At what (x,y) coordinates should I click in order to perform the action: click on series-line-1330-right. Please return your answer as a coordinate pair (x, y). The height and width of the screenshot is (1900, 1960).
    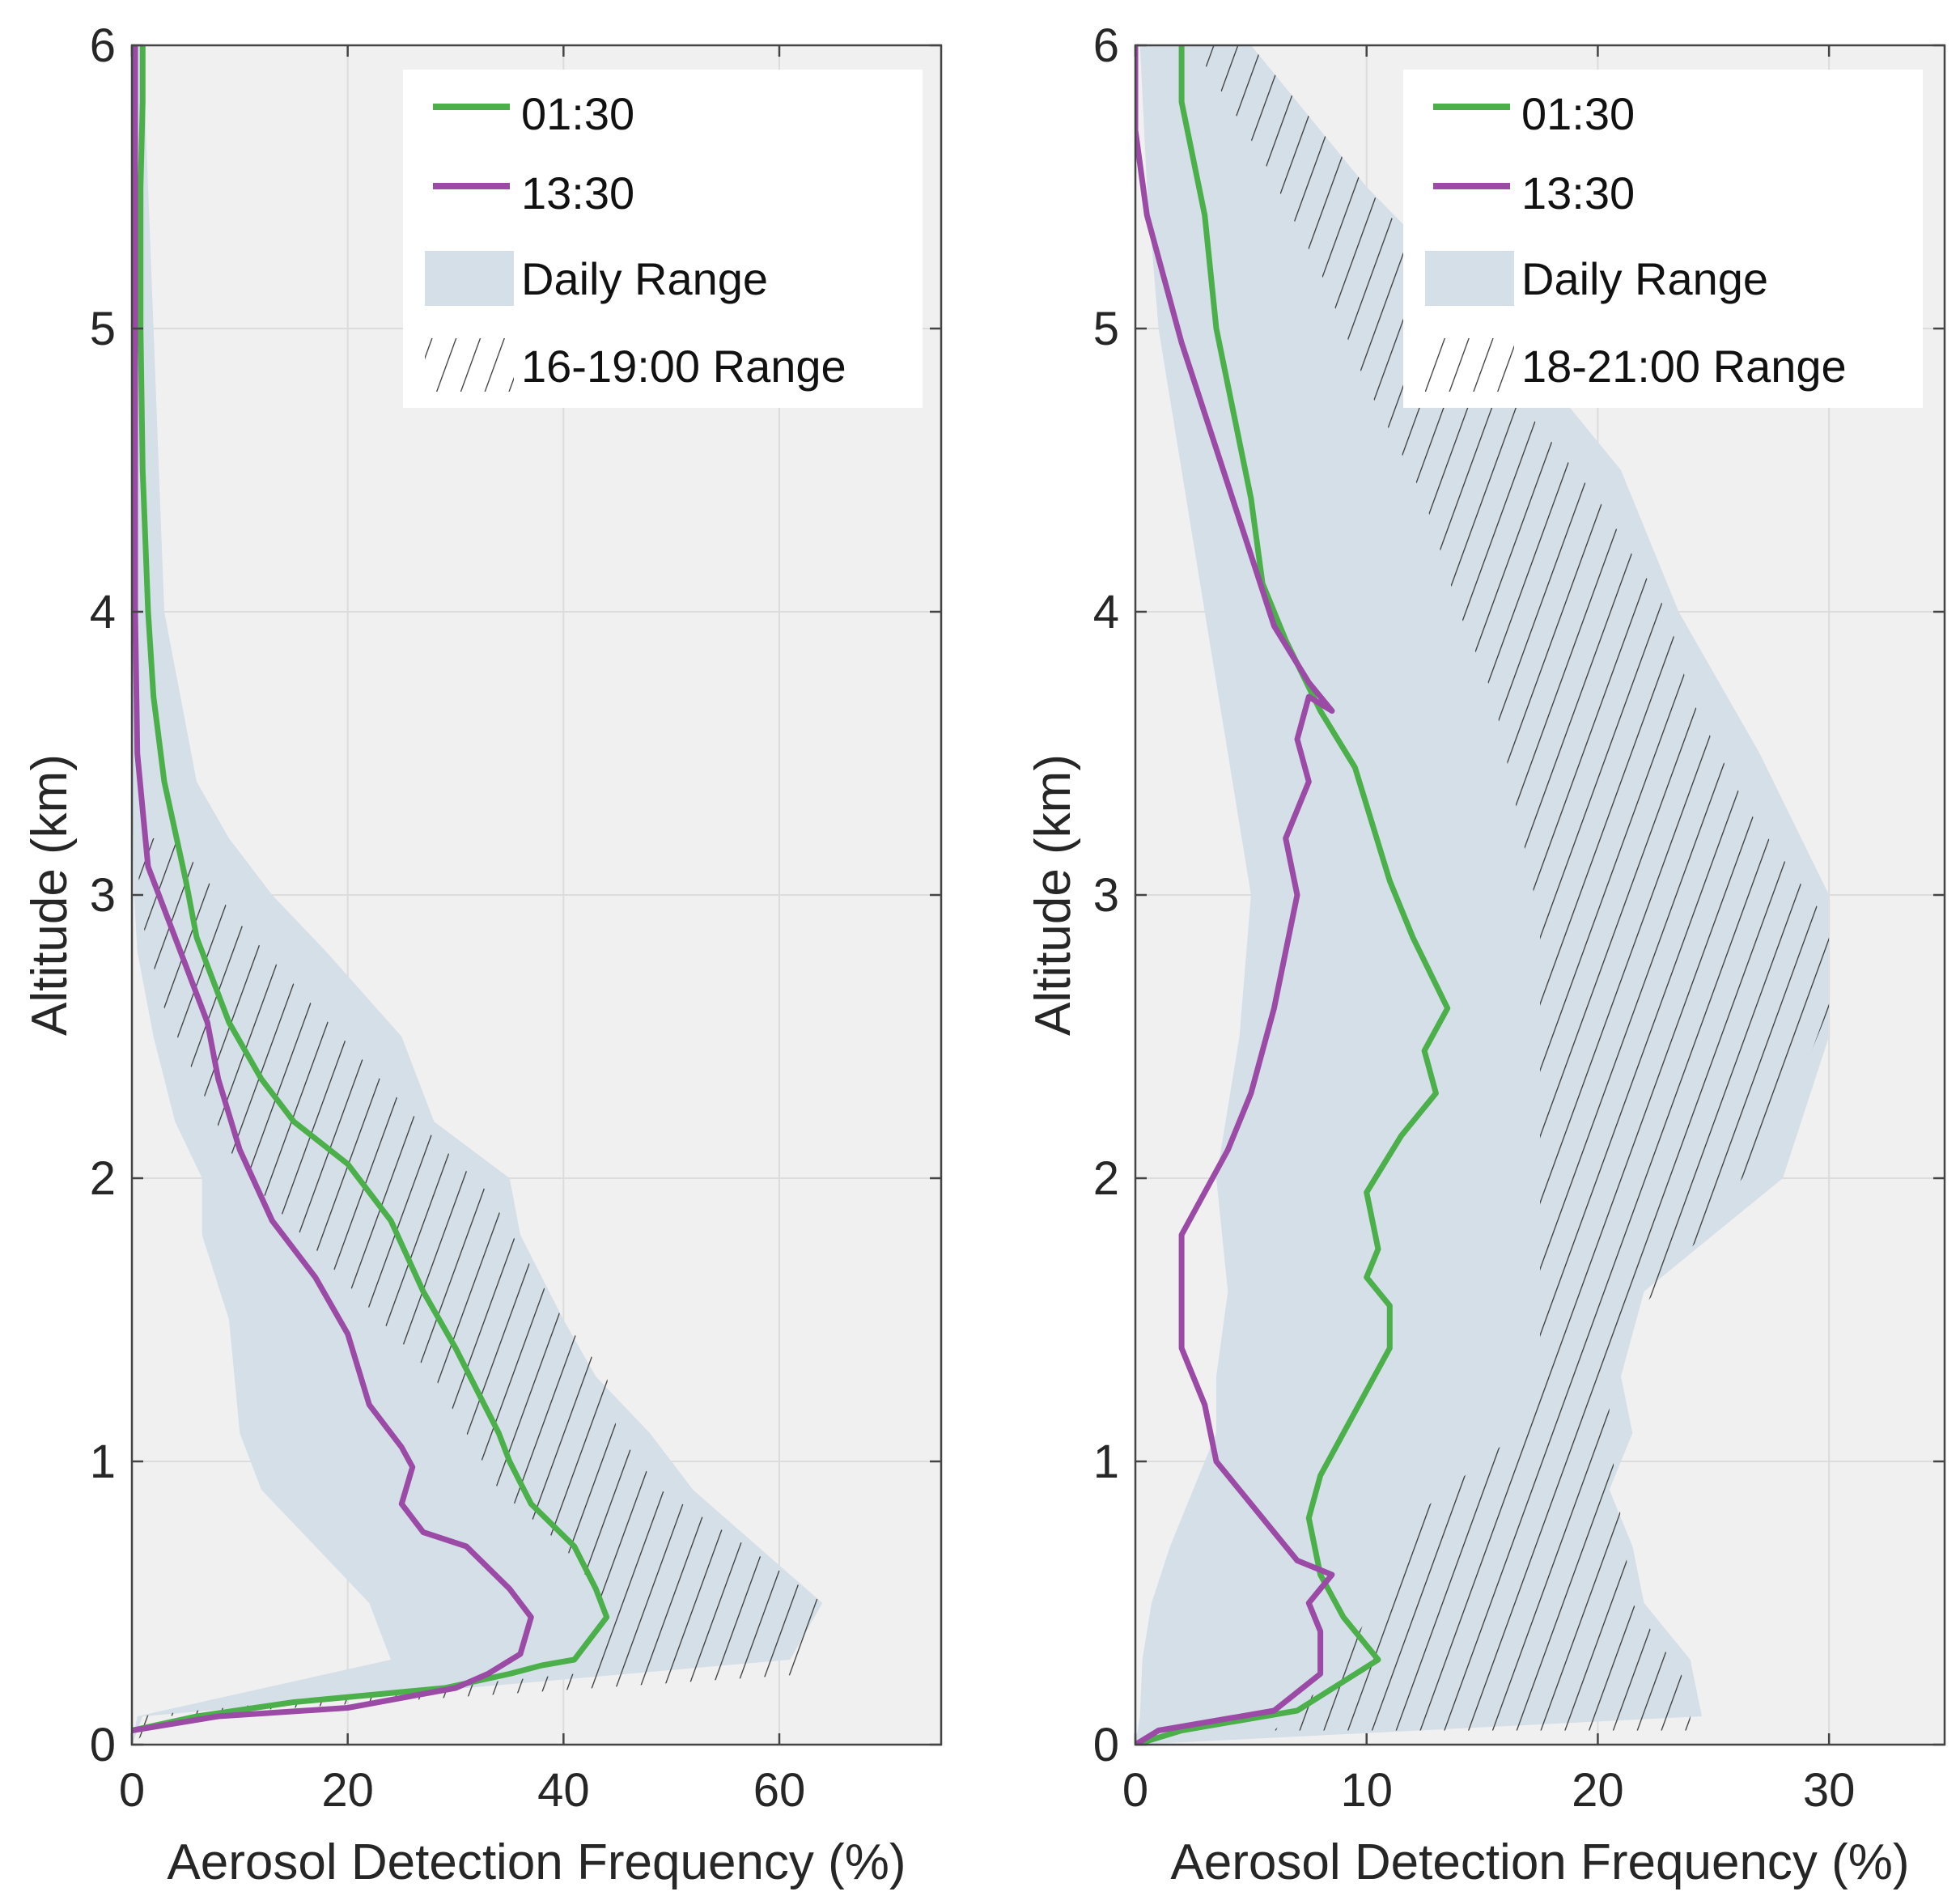
    Looking at the image, I should click on (1235, 895).